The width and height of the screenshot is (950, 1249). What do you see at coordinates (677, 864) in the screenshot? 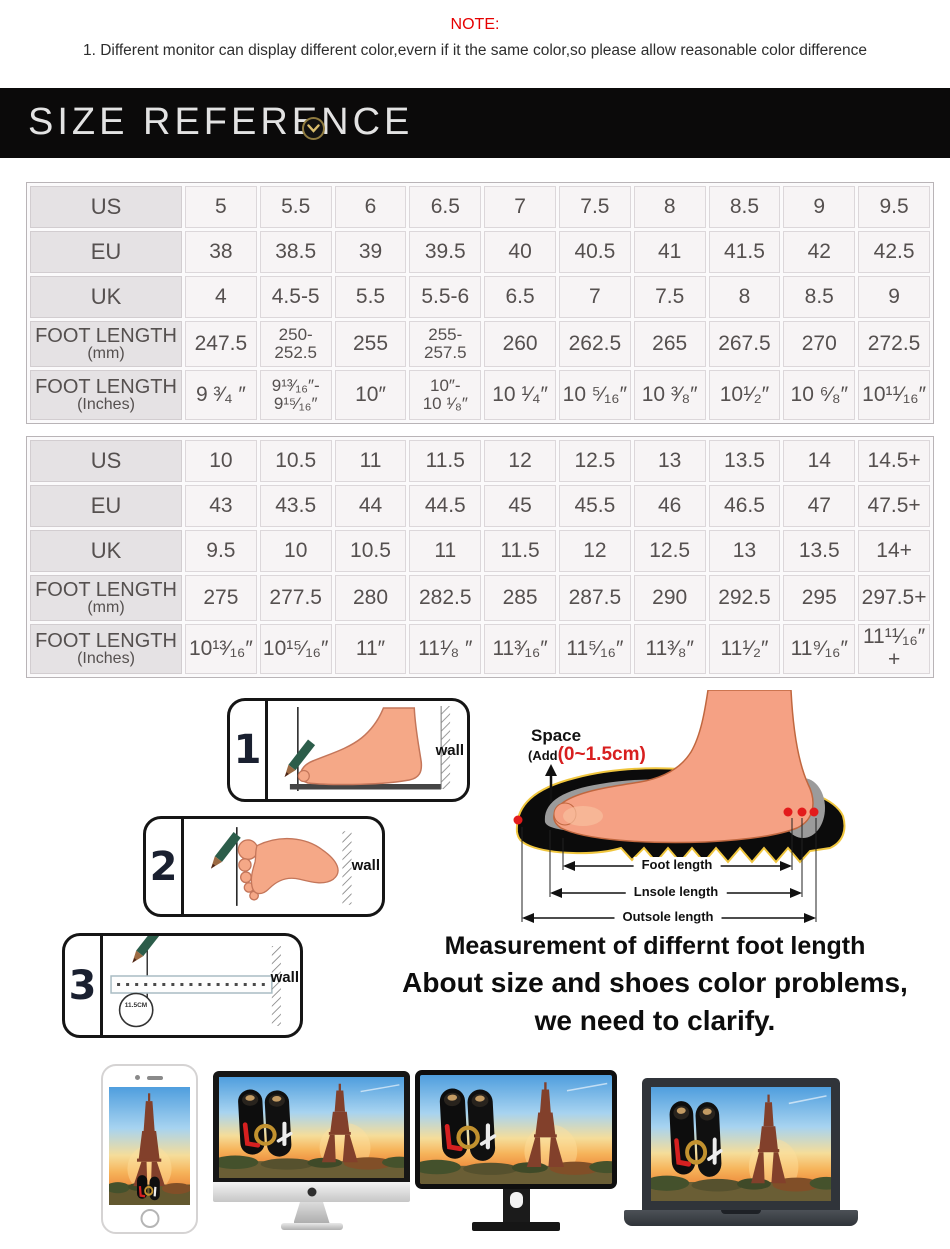
I see `foot-length-label: Foot length` at bounding box center [677, 864].